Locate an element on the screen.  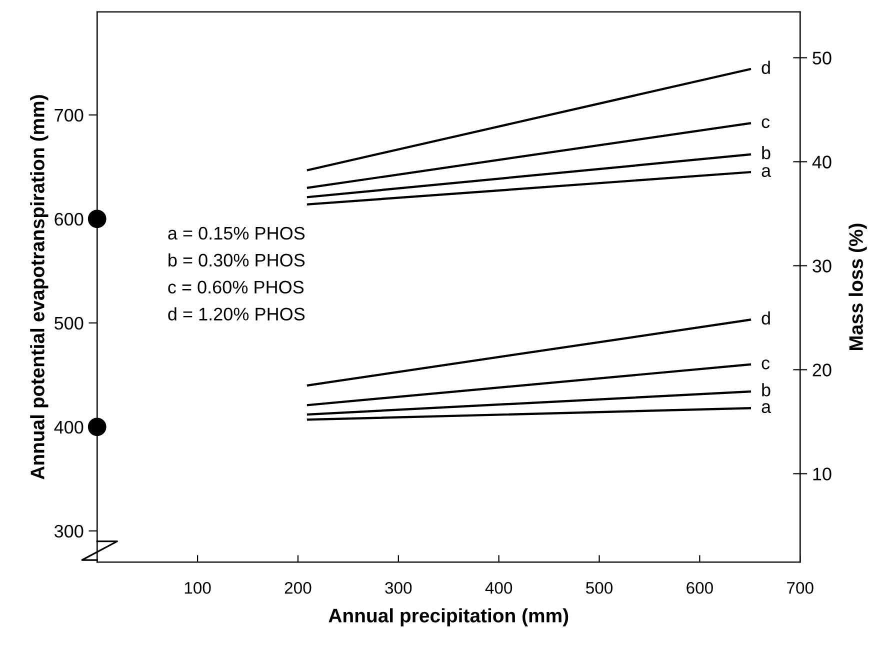
y2-axis-title: Mass loss (%) is located at coordinates (857, 287).